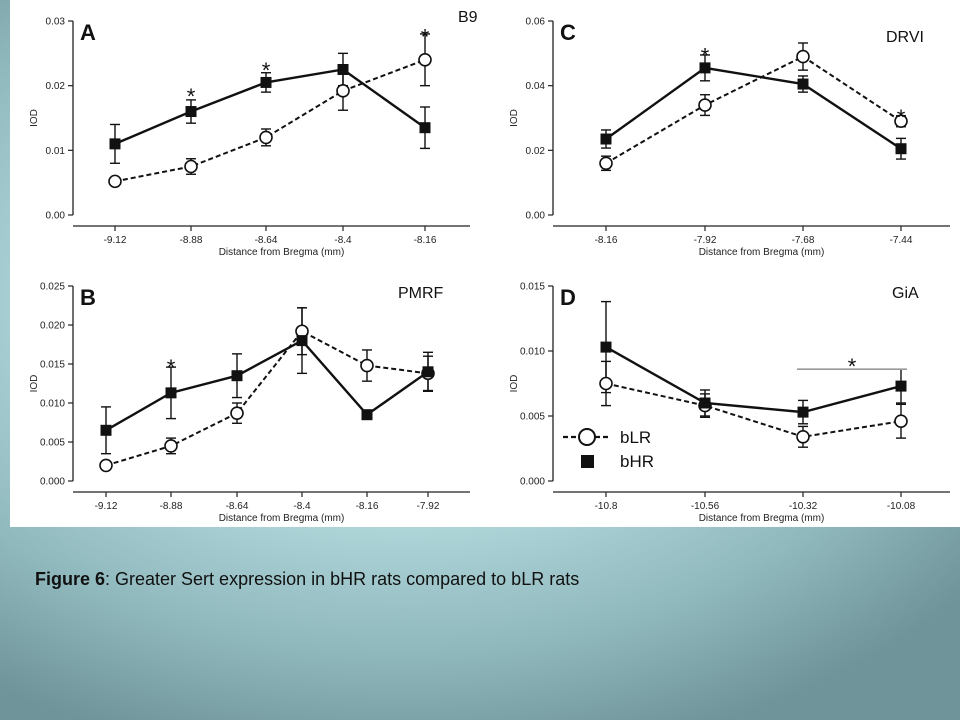 This screenshot has height=720, width=960. Describe the element at coordinates (803, 240) in the screenshot. I see `x-tick-label: -7.68` at that location.